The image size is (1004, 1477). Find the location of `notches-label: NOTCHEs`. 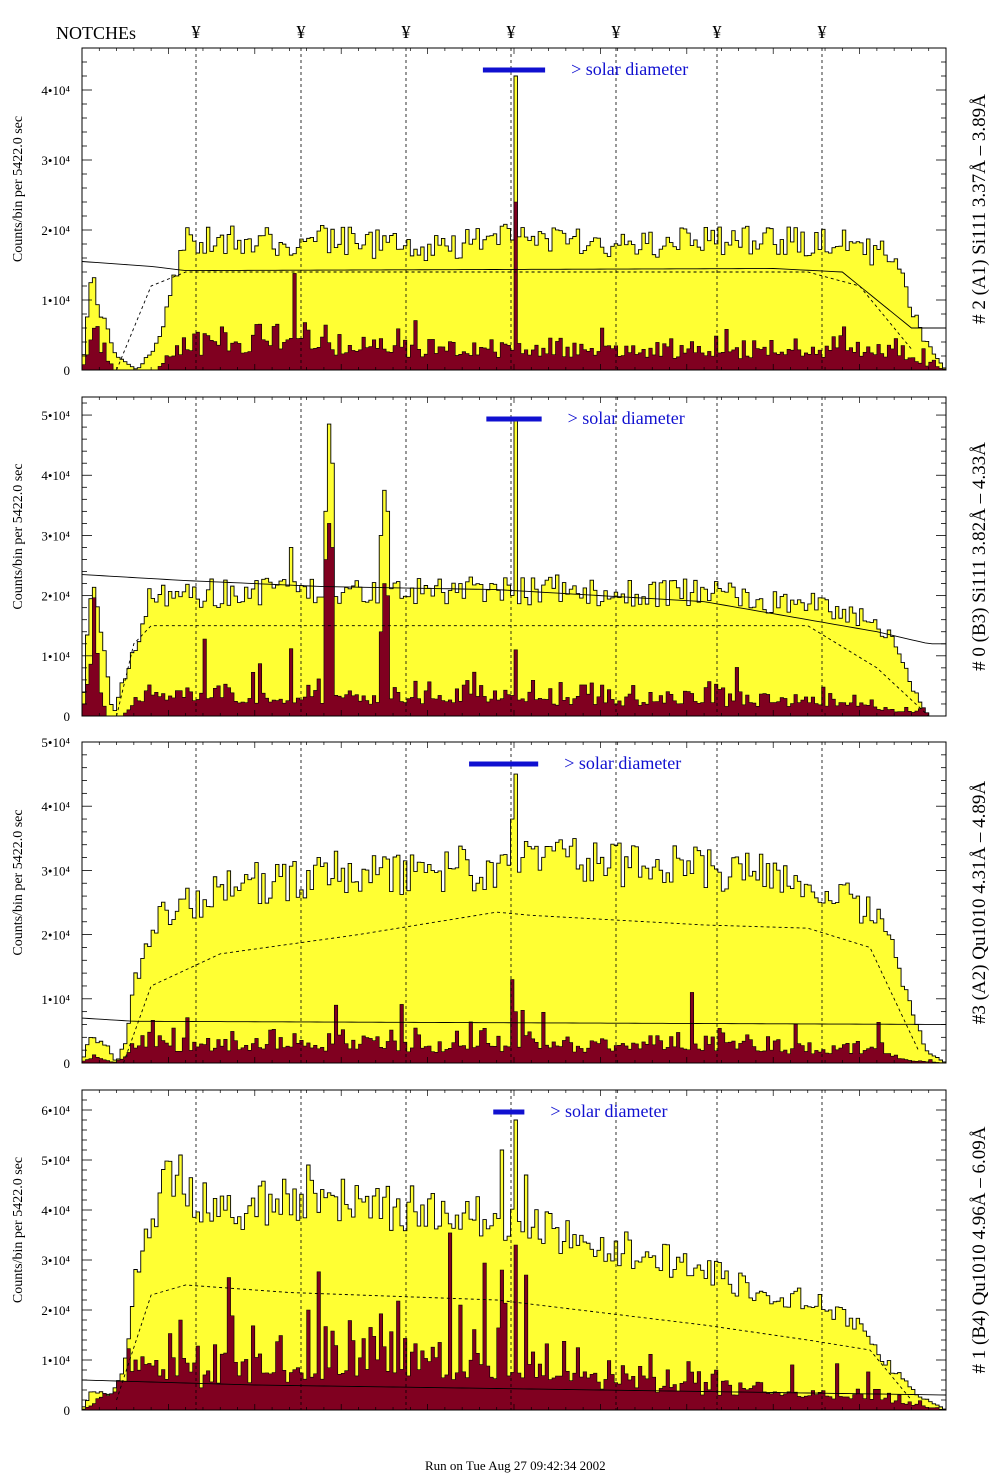

notches-label: NOTCHEs is located at coordinates (96, 33).